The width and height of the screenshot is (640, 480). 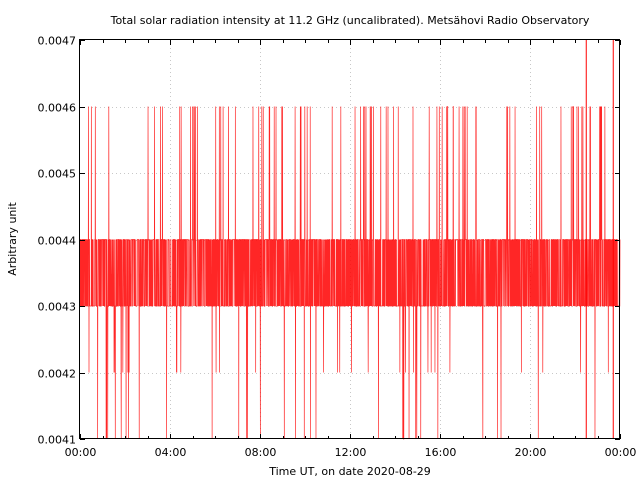 I want to click on y-axis-label: Arbitrary unit, so click(x=12, y=239).